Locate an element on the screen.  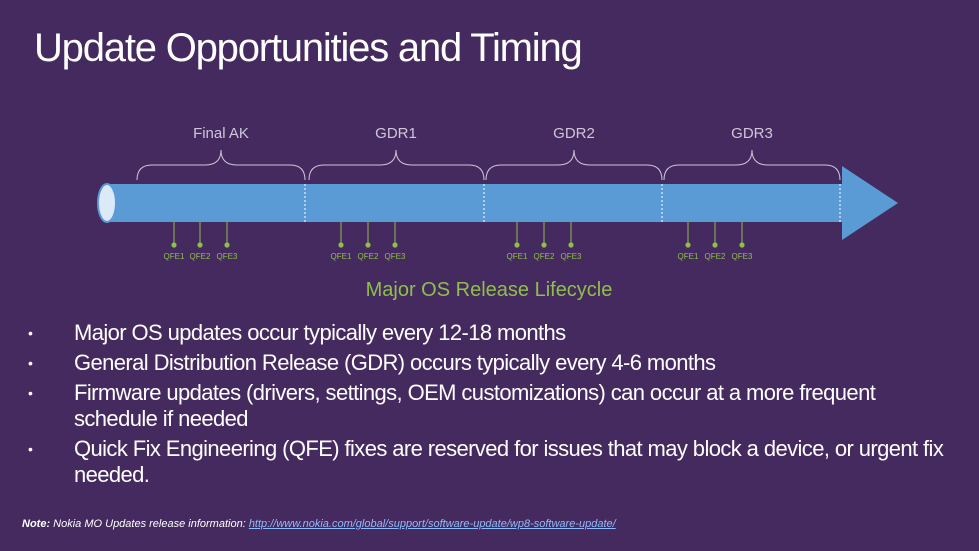
phase-label-gdr3: GDR3 is located at coordinates (752, 133).